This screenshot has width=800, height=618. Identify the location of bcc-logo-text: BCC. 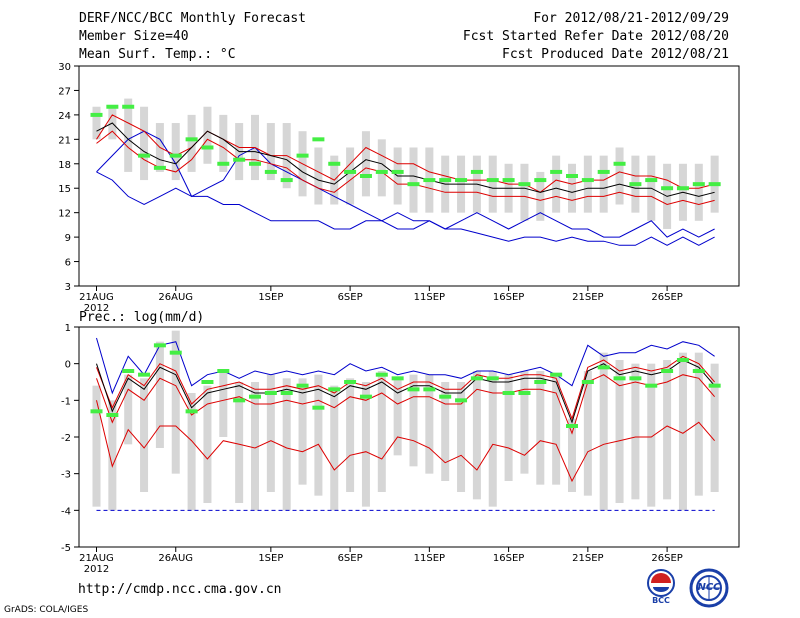
(661, 600).